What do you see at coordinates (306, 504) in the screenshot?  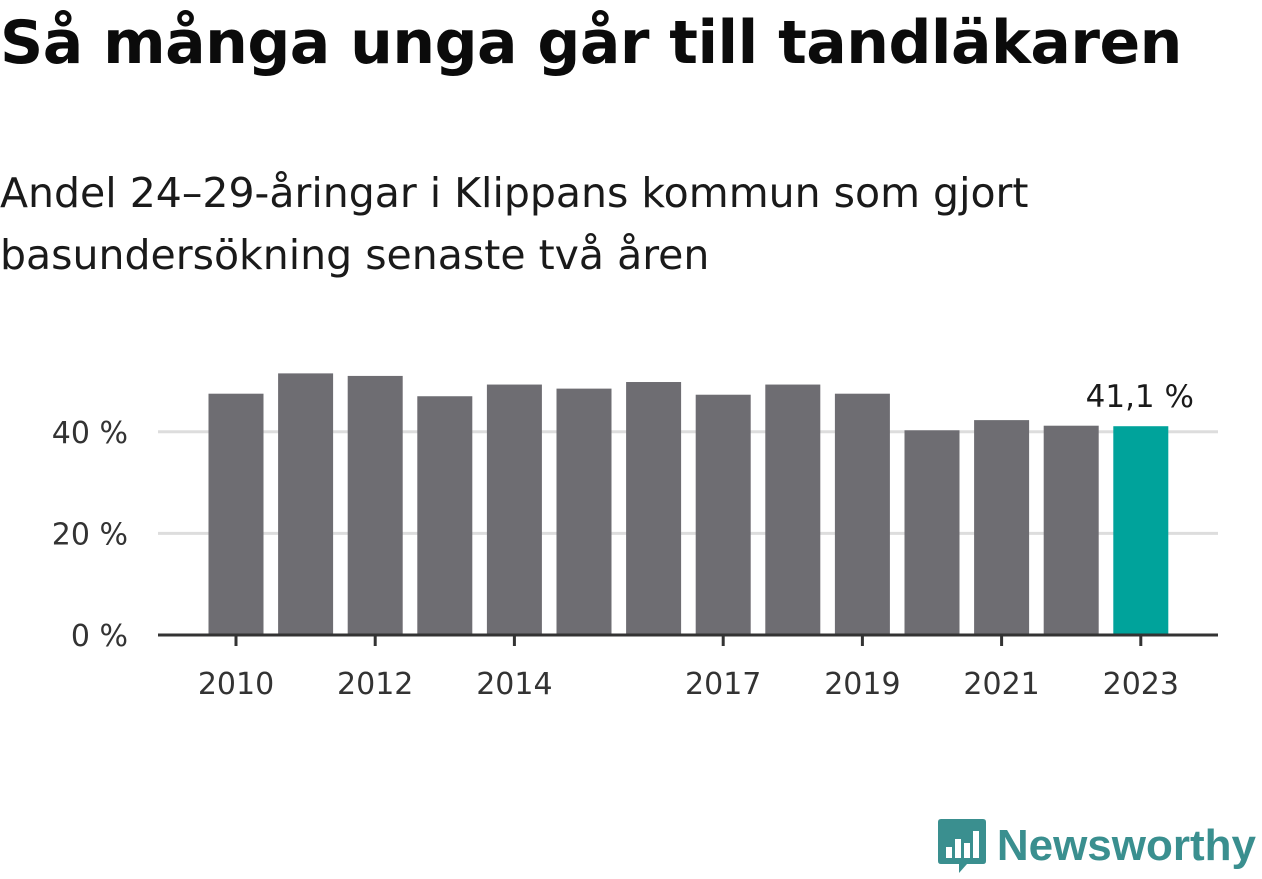 I see `bar-2011` at bounding box center [306, 504].